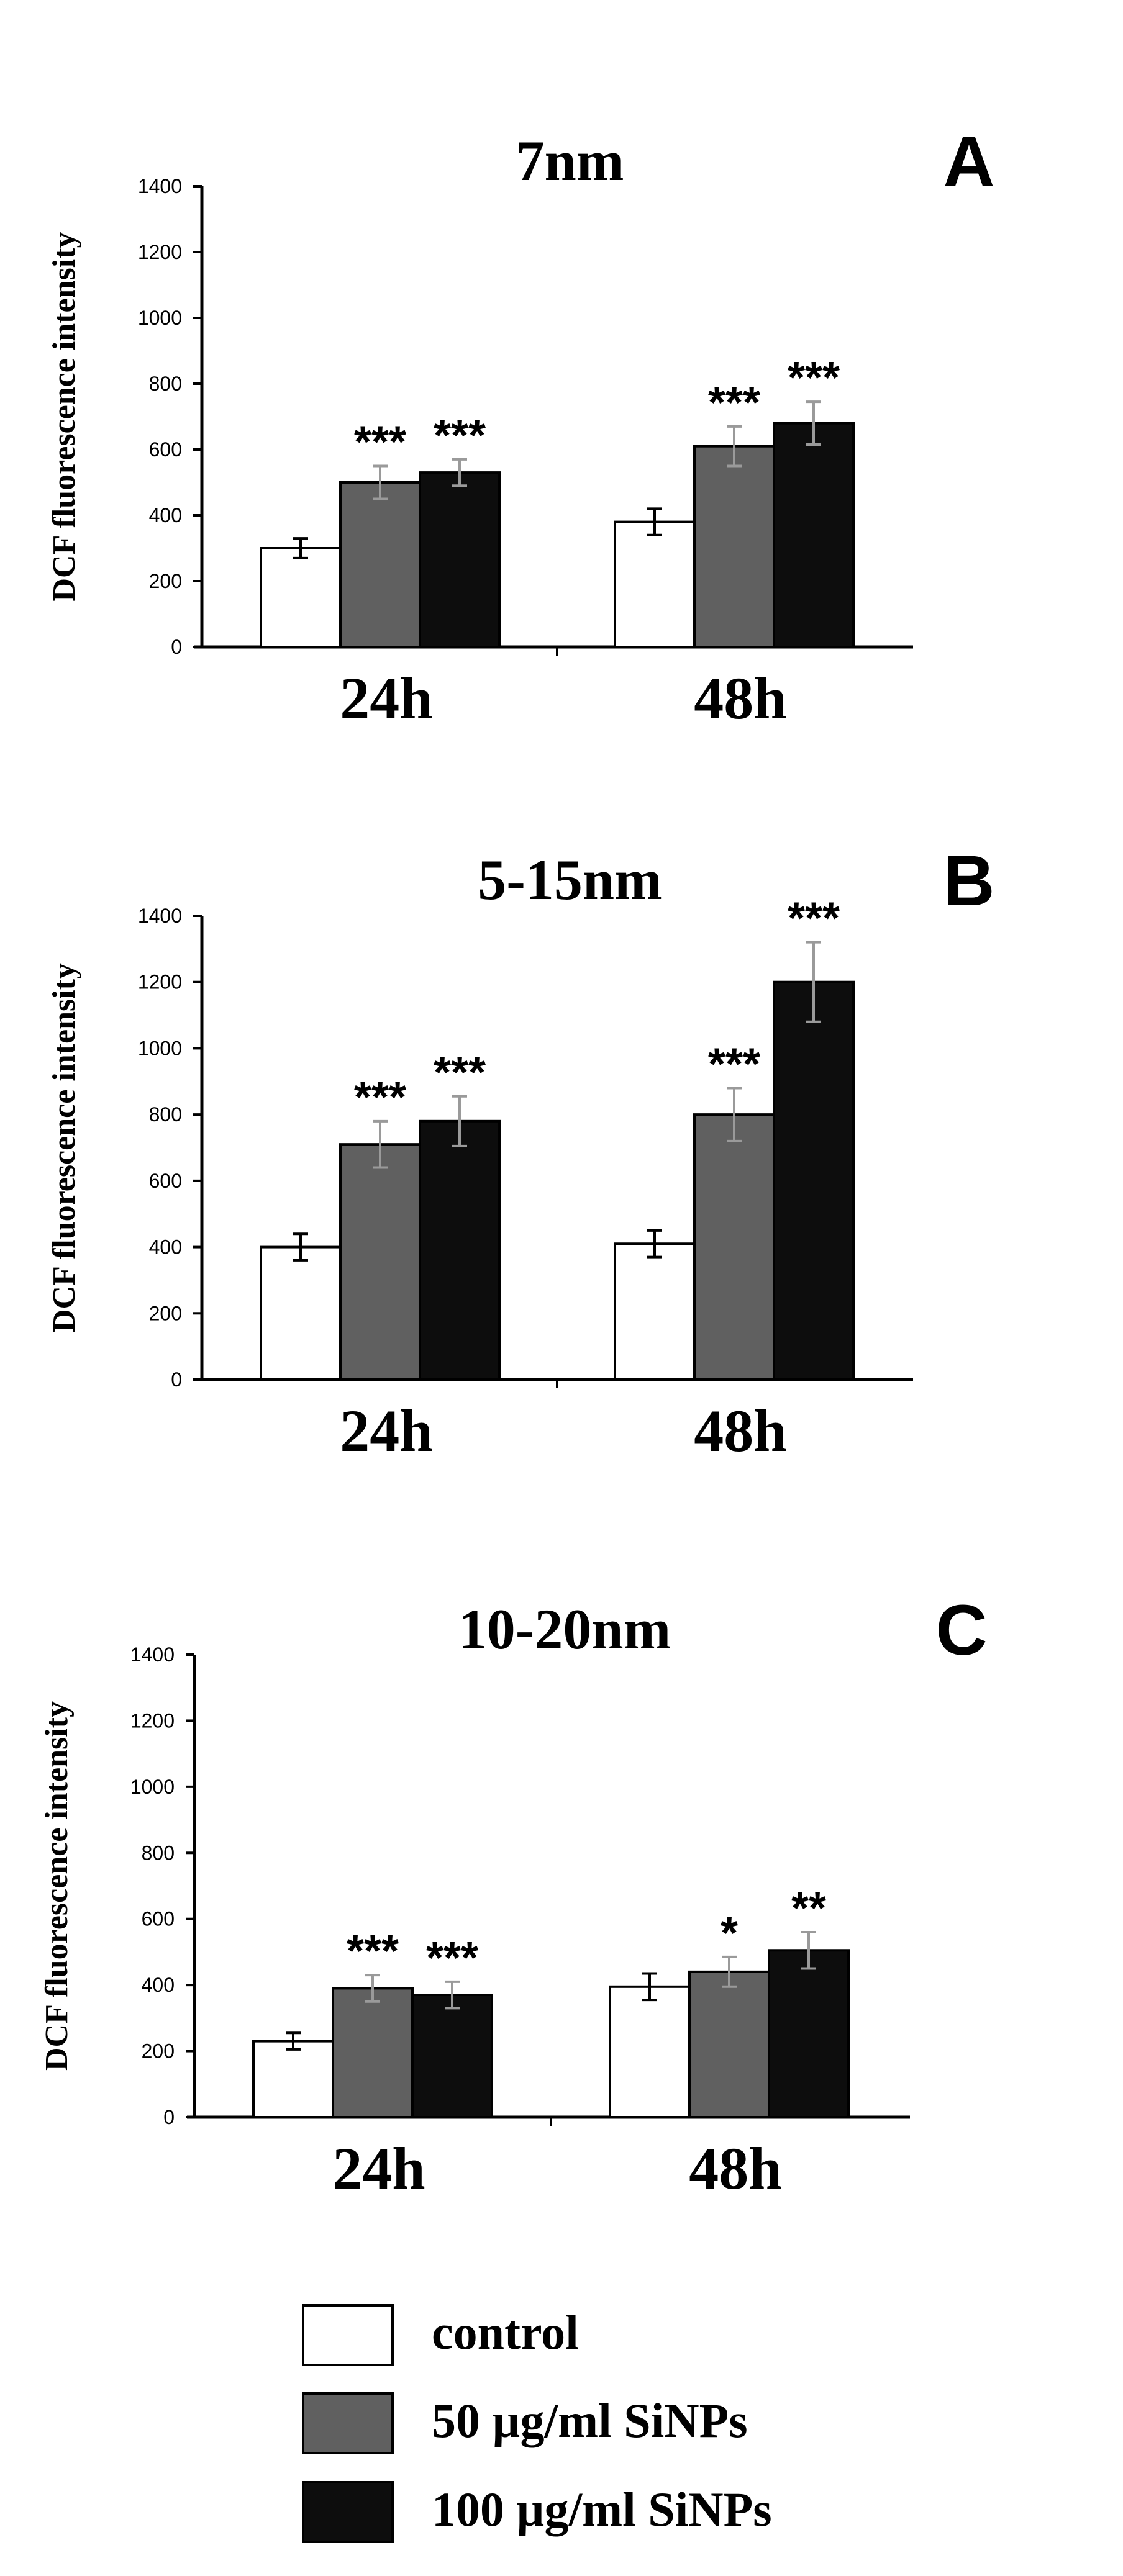 This screenshot has width=1123, height=2576. What do you see at coordinates (590, 2420) in the screenshot?
I see `legend-label: 50 µg/ml SiNPs` at bounding box center [590, 2420].